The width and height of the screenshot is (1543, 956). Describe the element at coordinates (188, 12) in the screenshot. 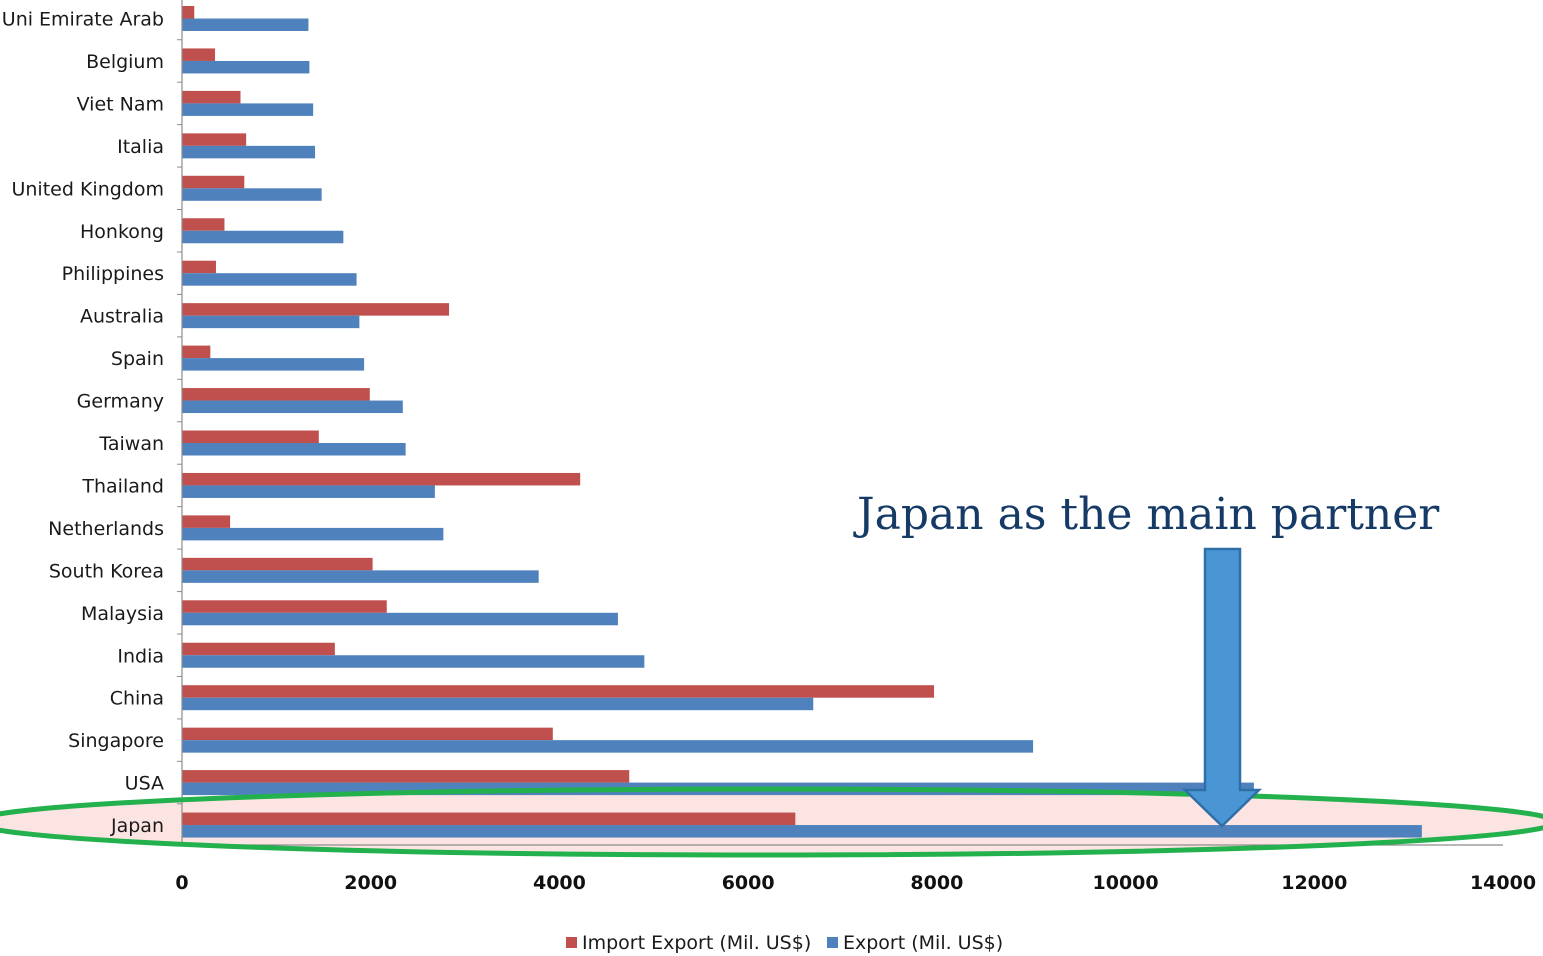

I see `bar-import-export-uni-emirate-arab` at that location.